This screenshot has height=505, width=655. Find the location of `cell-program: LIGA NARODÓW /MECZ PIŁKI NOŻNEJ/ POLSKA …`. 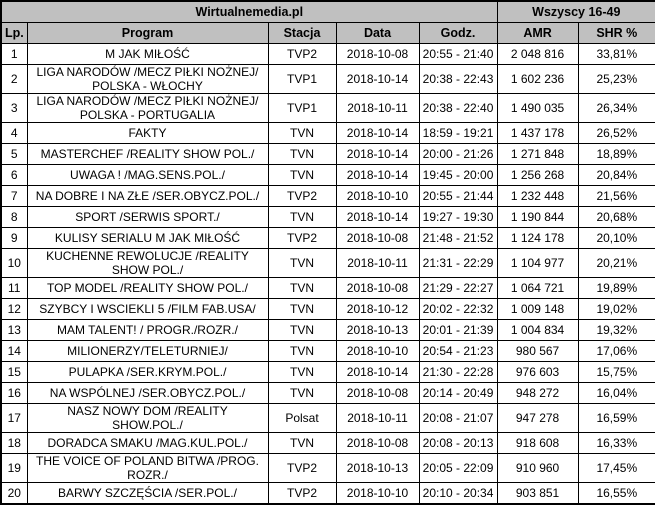

cell-program: LIGA NARODÓW /MECZ PIŁKI NOŻNEJ/ POLSKA … is located at coordinates (147, 108).